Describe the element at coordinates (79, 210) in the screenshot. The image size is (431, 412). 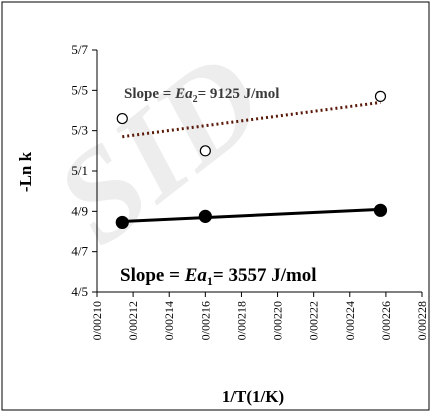
I see `y-tick-label: 4/9` at that location.